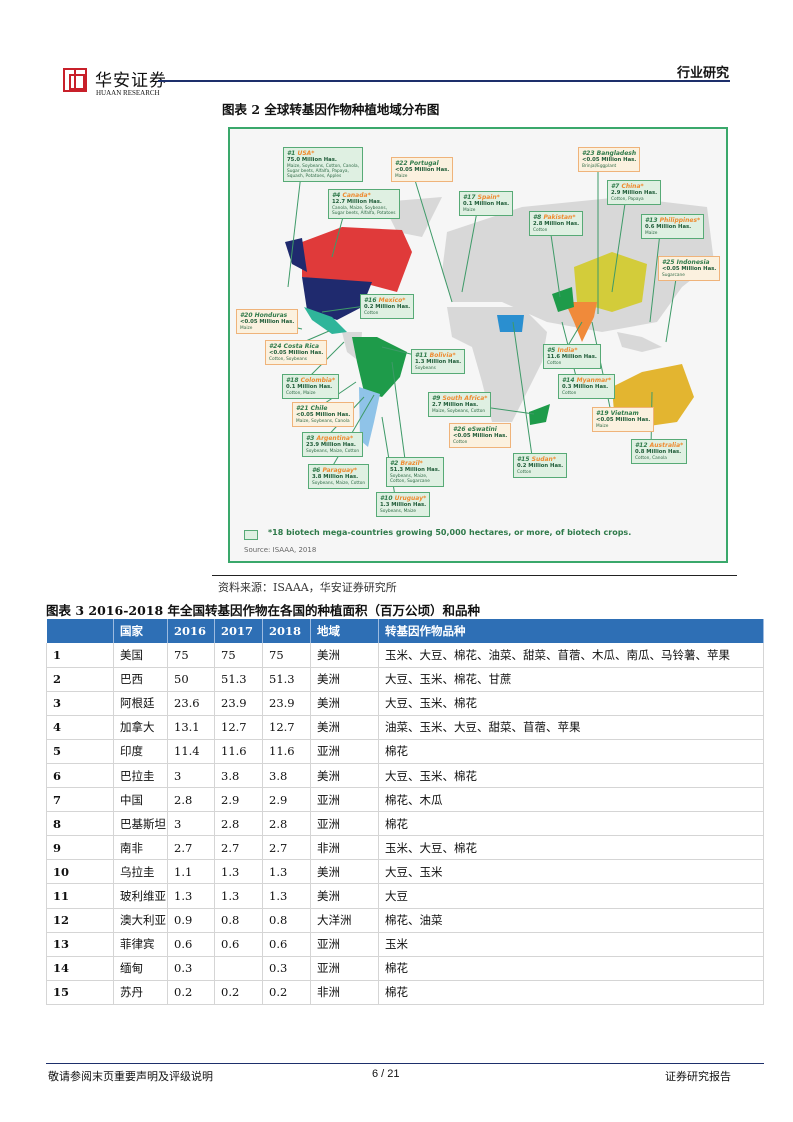 The width and height of the screenshot is (793, 1122). What do you see at coordinates (537, 217) in the screenshot?
I see `label-rank: #8` at bounding box center [537, 217].